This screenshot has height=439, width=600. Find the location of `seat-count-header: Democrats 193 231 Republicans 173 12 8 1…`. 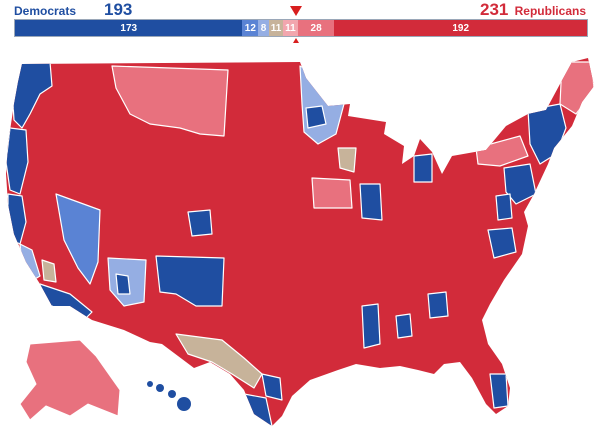

seat-count-header: Democrats 193 231 Republicans 173 12 8 1… is located at coordinates (300, 21).